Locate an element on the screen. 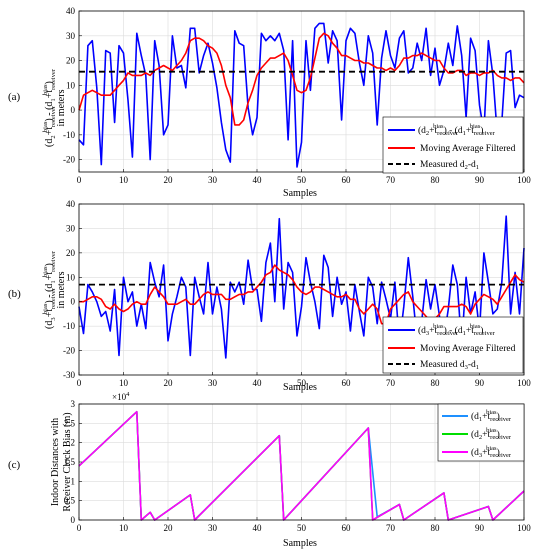  panel-a-ylabel-units: in meters is located at coordinates (61, 107).